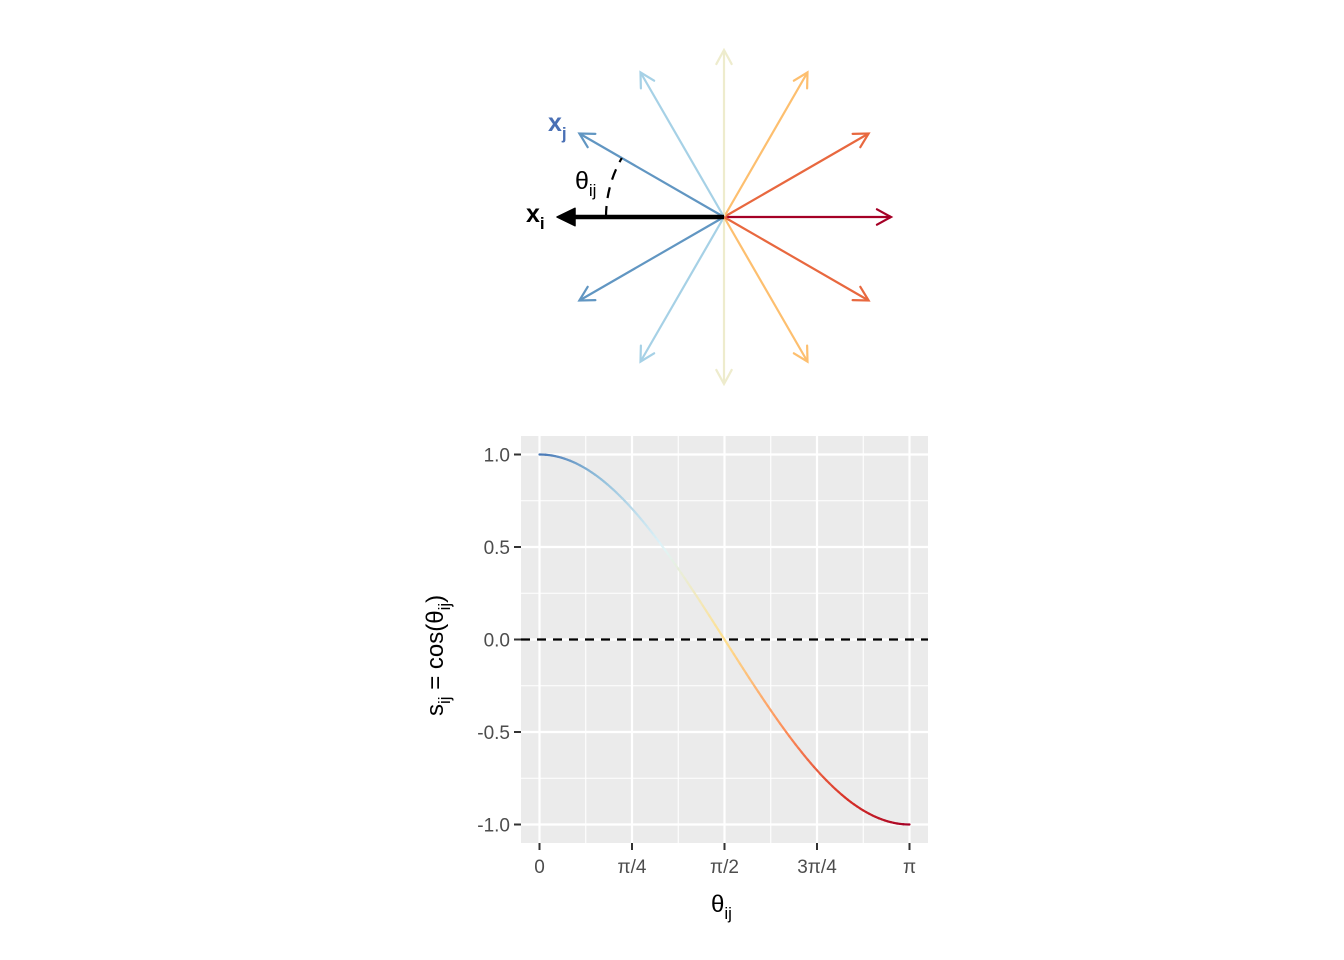  I want to click on x-tick-label: 0, so click(539, 867).